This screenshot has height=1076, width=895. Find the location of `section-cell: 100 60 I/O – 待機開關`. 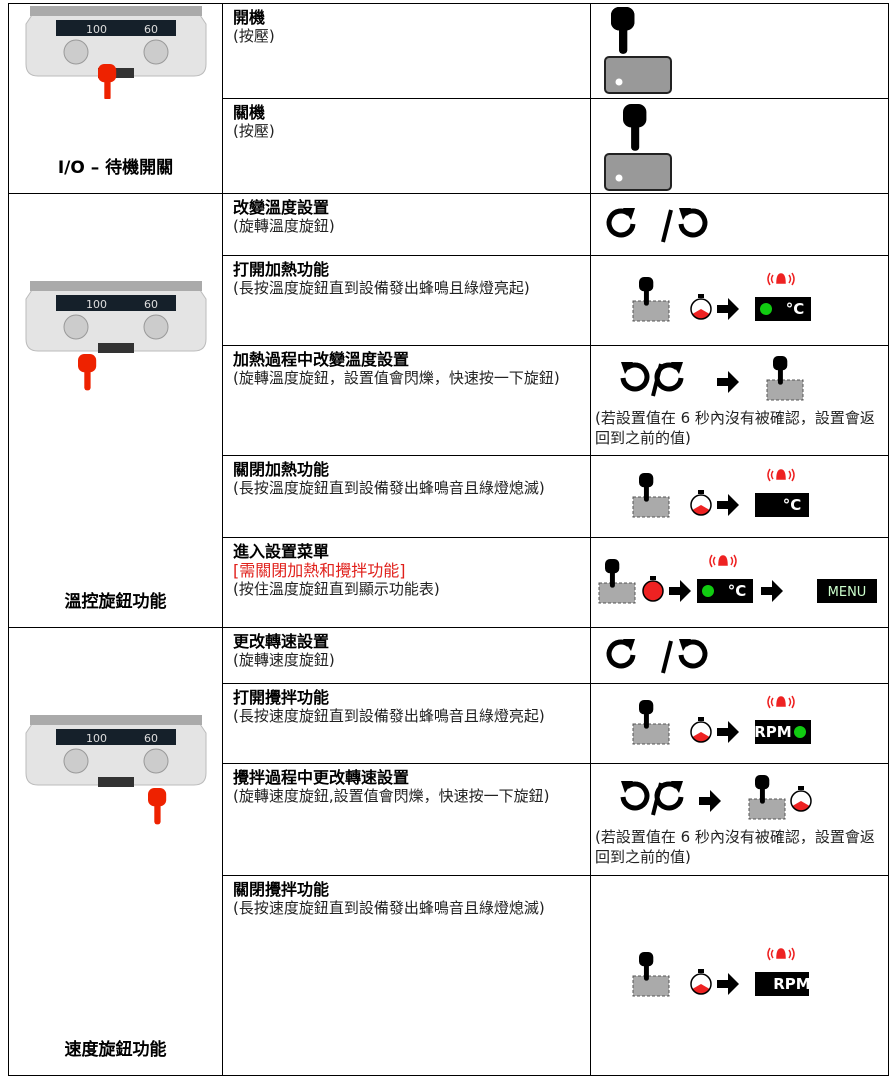

section-cell: 100 60 I/O – 待機開關 is located at coordinates (115, 98).